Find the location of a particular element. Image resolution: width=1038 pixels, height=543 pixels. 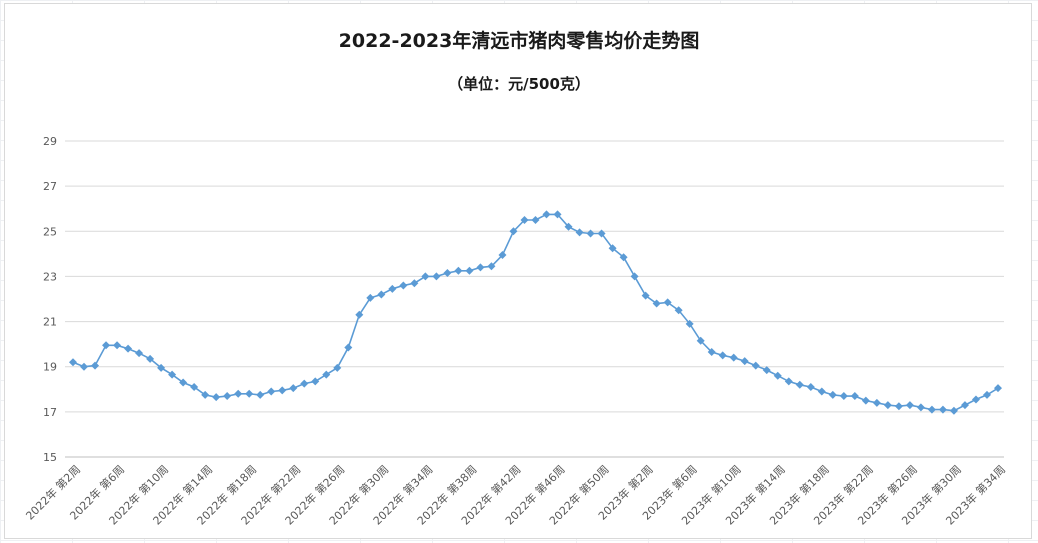

chart-subtitle: （单位：元/500克） is located at coordinates (519, 84).